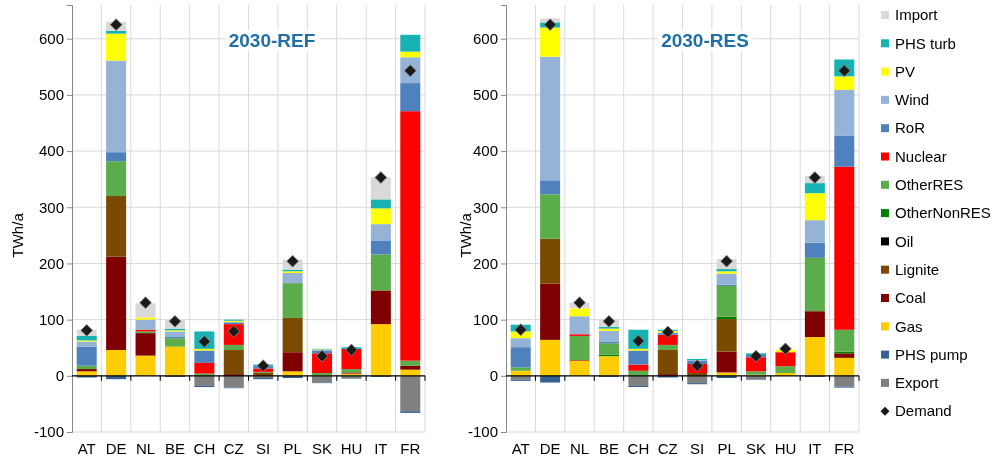  Describe the element at coordinates (925, 43) in the screenshot. I see `legend-label: PHS turb` at that location.